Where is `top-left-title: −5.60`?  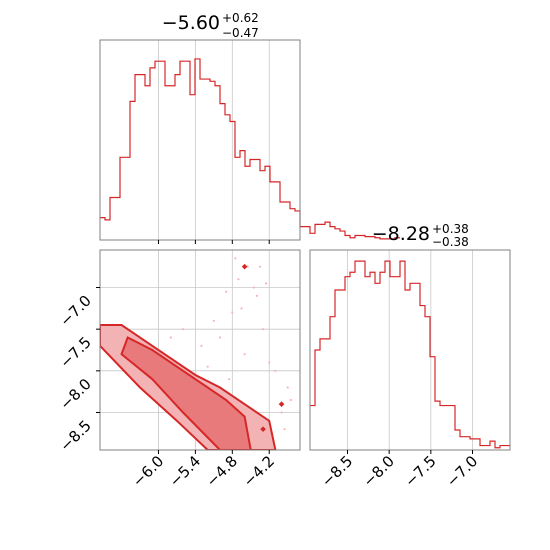
top-left-title: −5.60 is located at coordinates (191, 23).